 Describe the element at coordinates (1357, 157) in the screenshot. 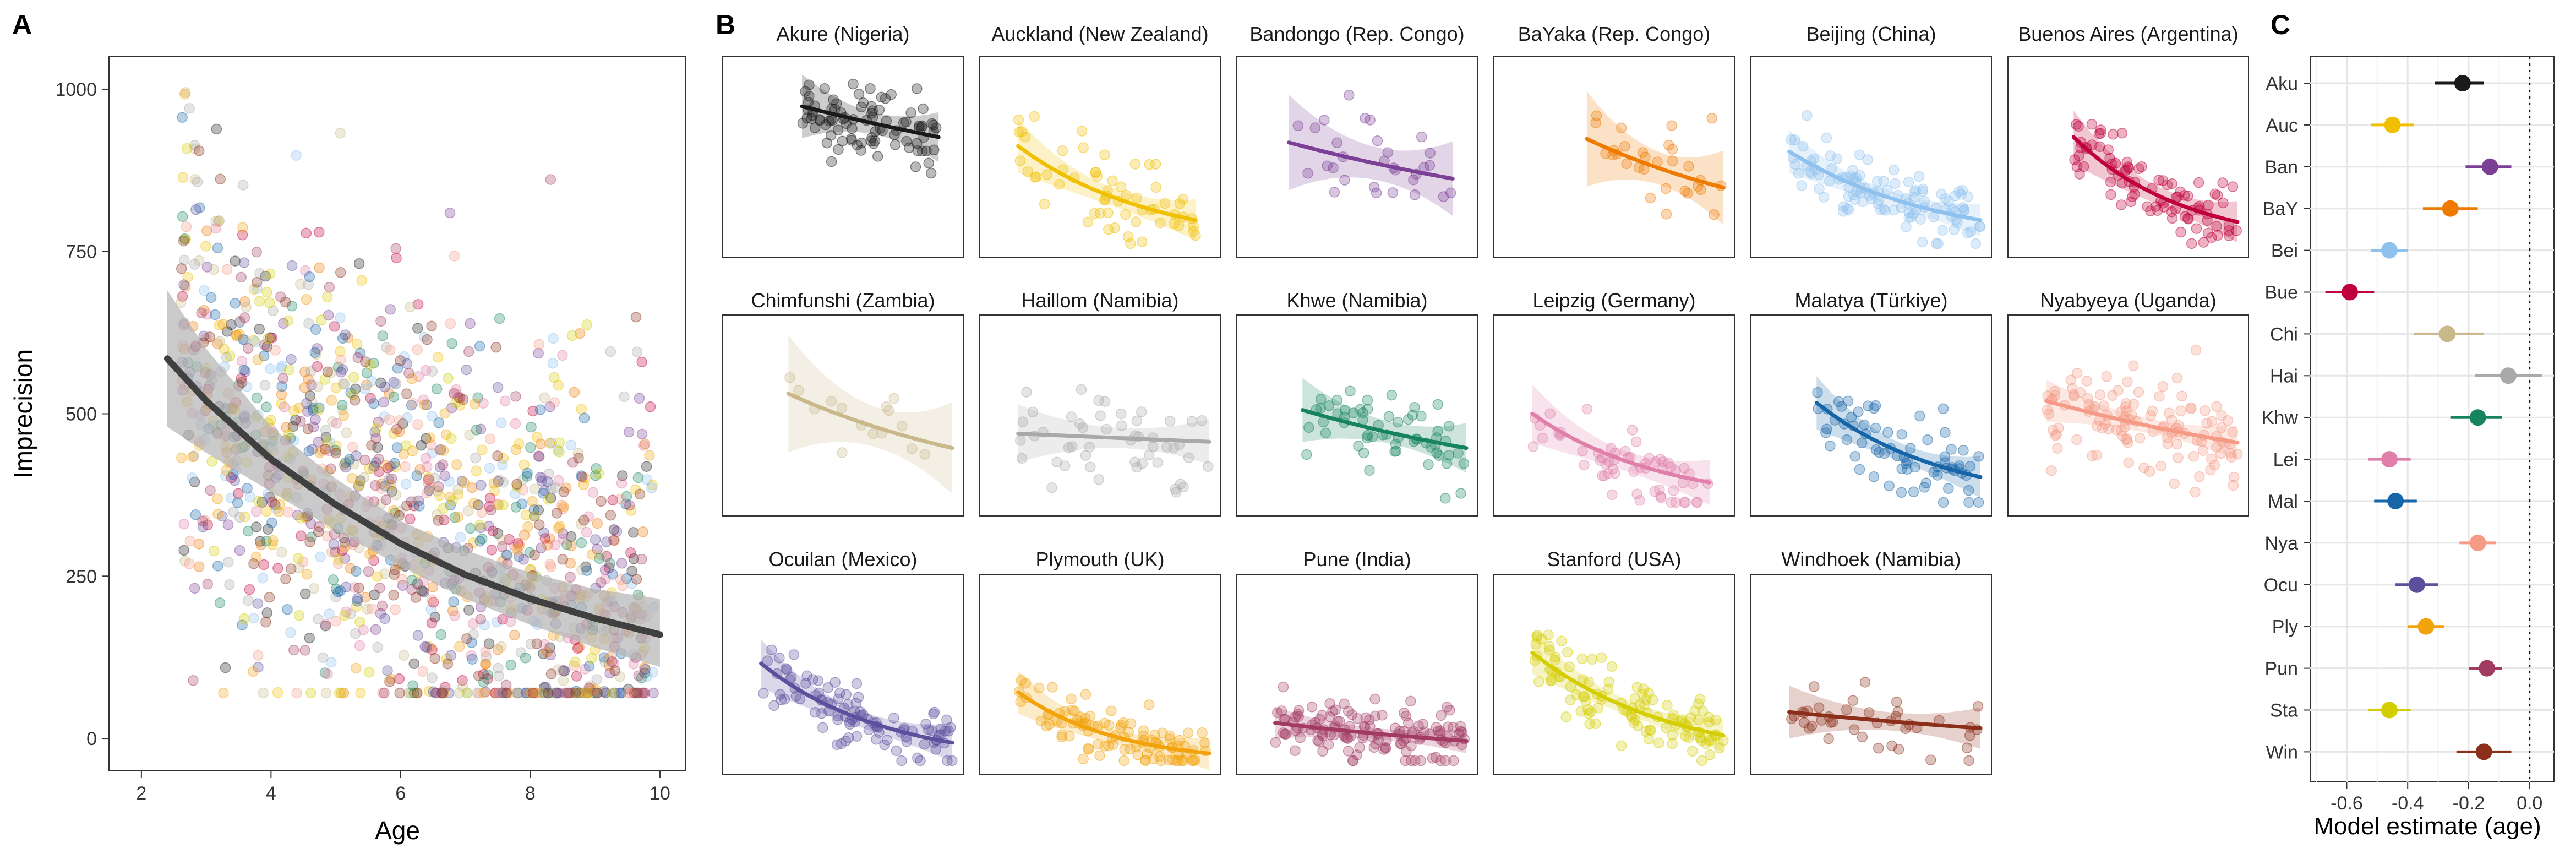

I see `facet-frame` at that location.